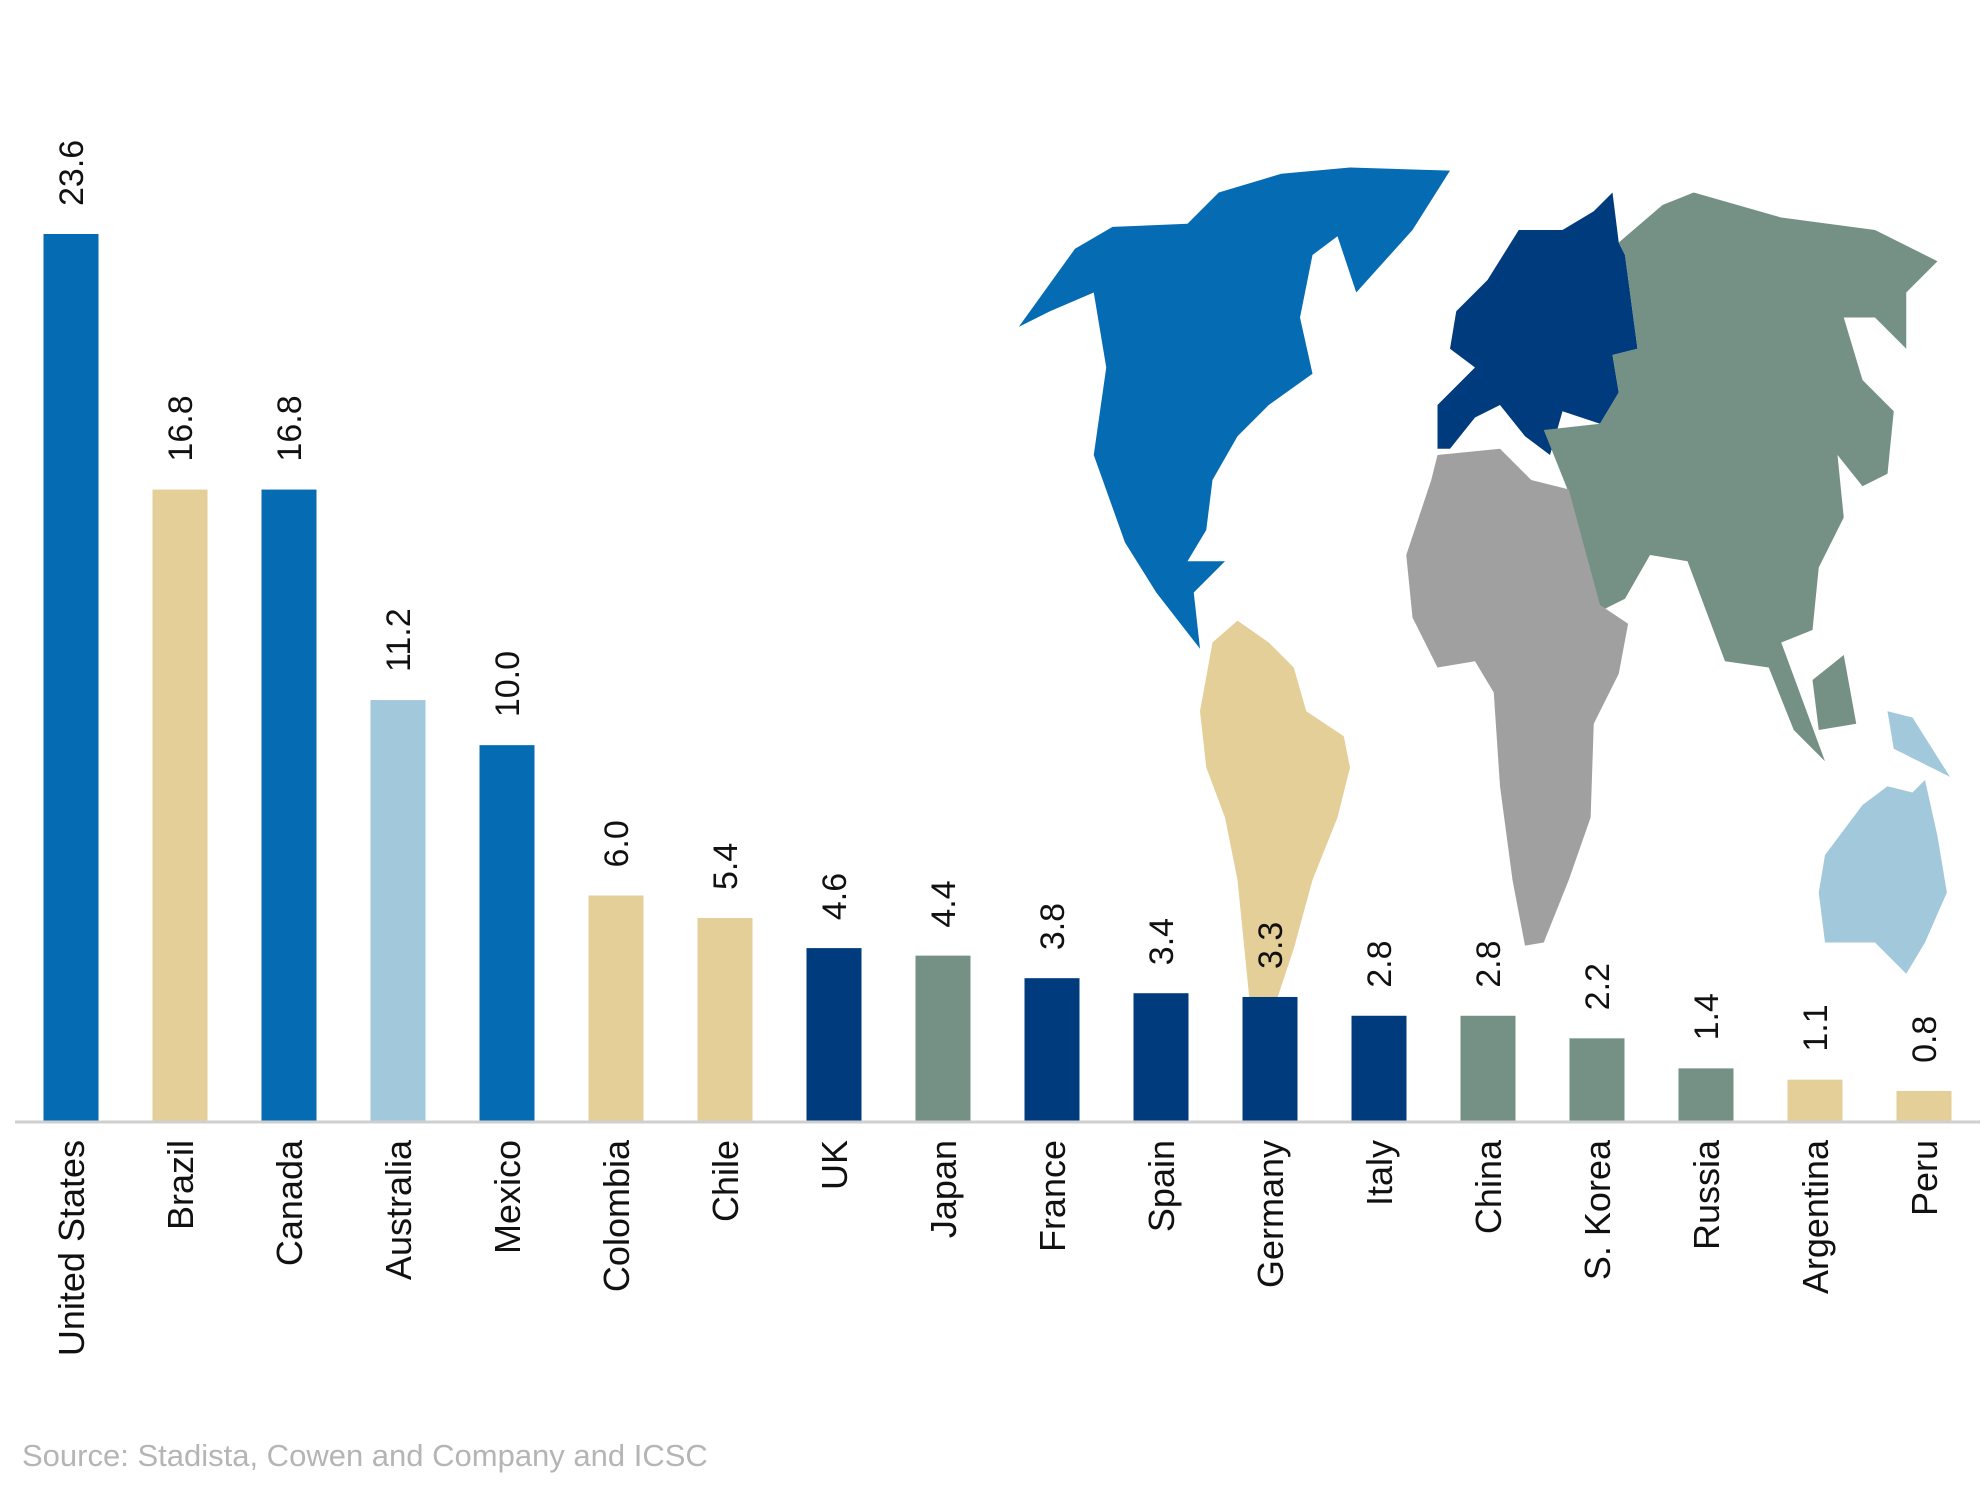 The image size is (1984, 1503). What do you see at coordinates (398, 910) in the screenshot?
I see `bar-australia` at bounding box center [398, 910].